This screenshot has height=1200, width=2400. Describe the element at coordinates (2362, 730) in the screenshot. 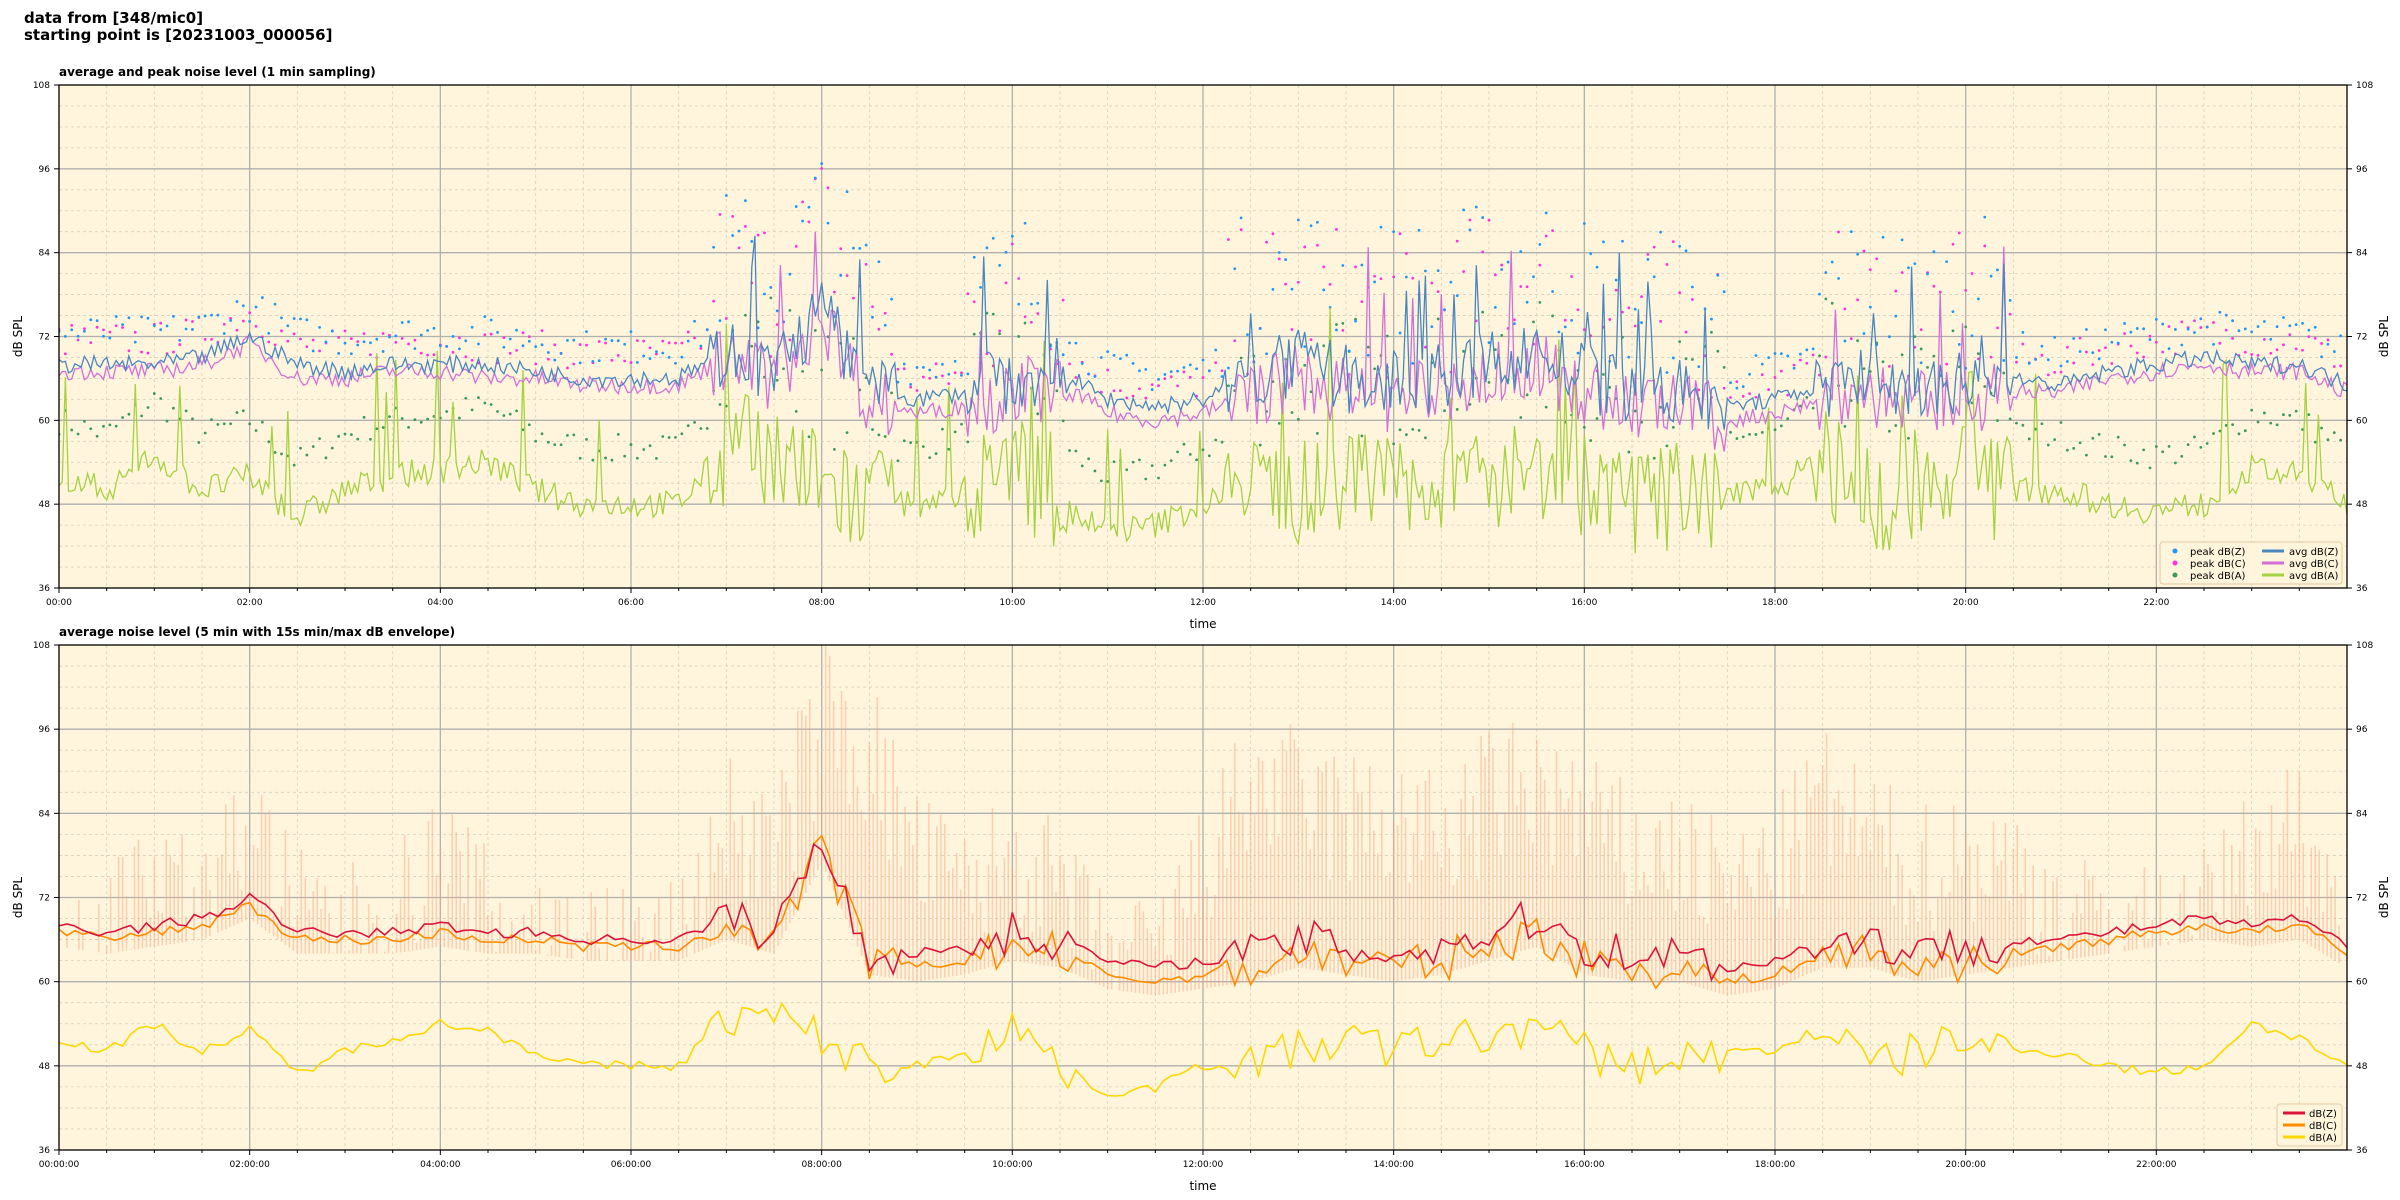

I see `y-tick-label-right: 96` at that location.